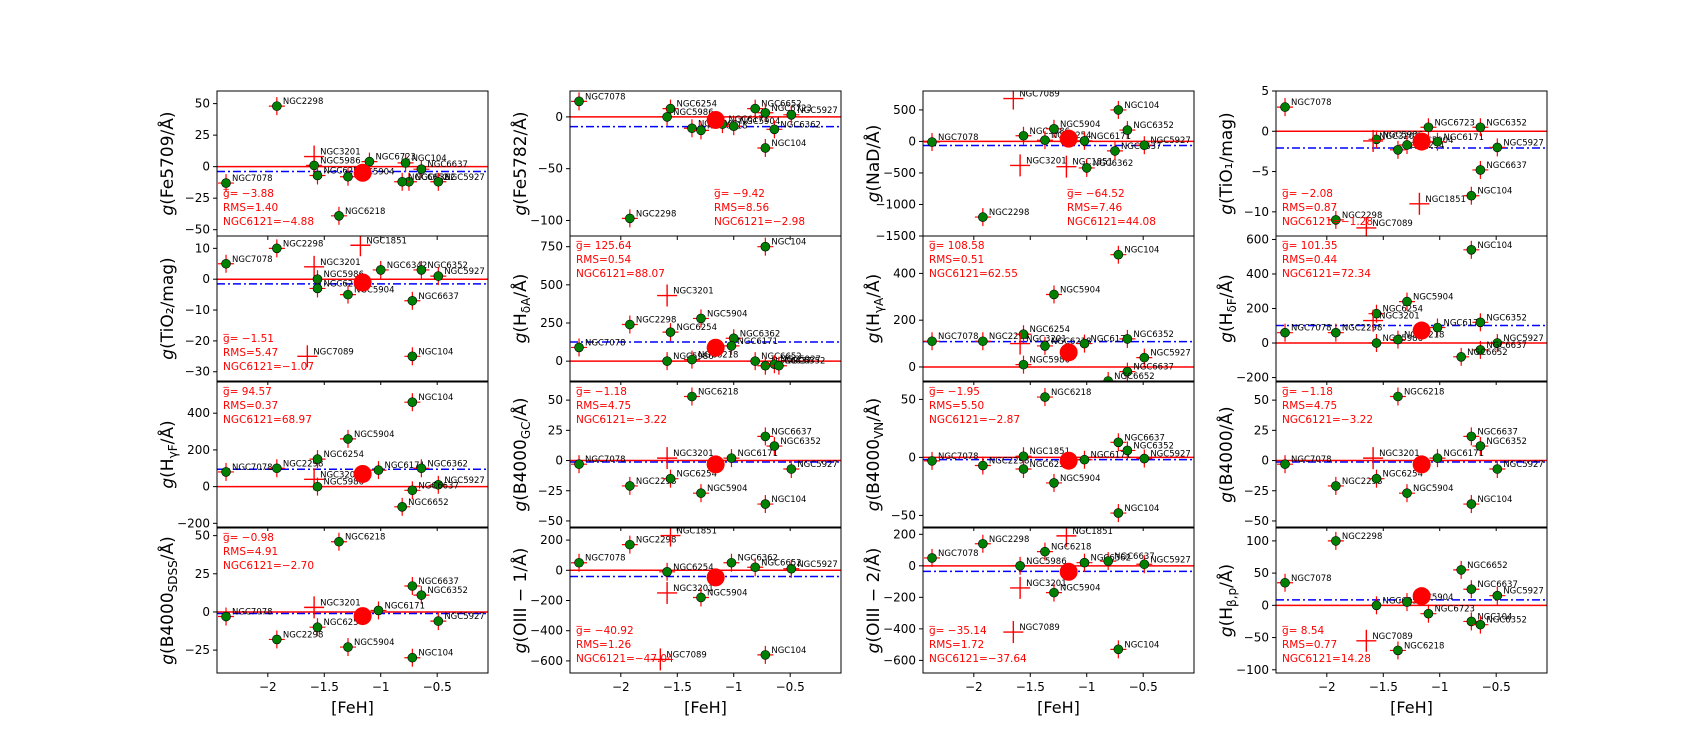 This screenshot has width=1700, height=750. I want to click on stats-text: RMS=1.72, so click(956, 645).